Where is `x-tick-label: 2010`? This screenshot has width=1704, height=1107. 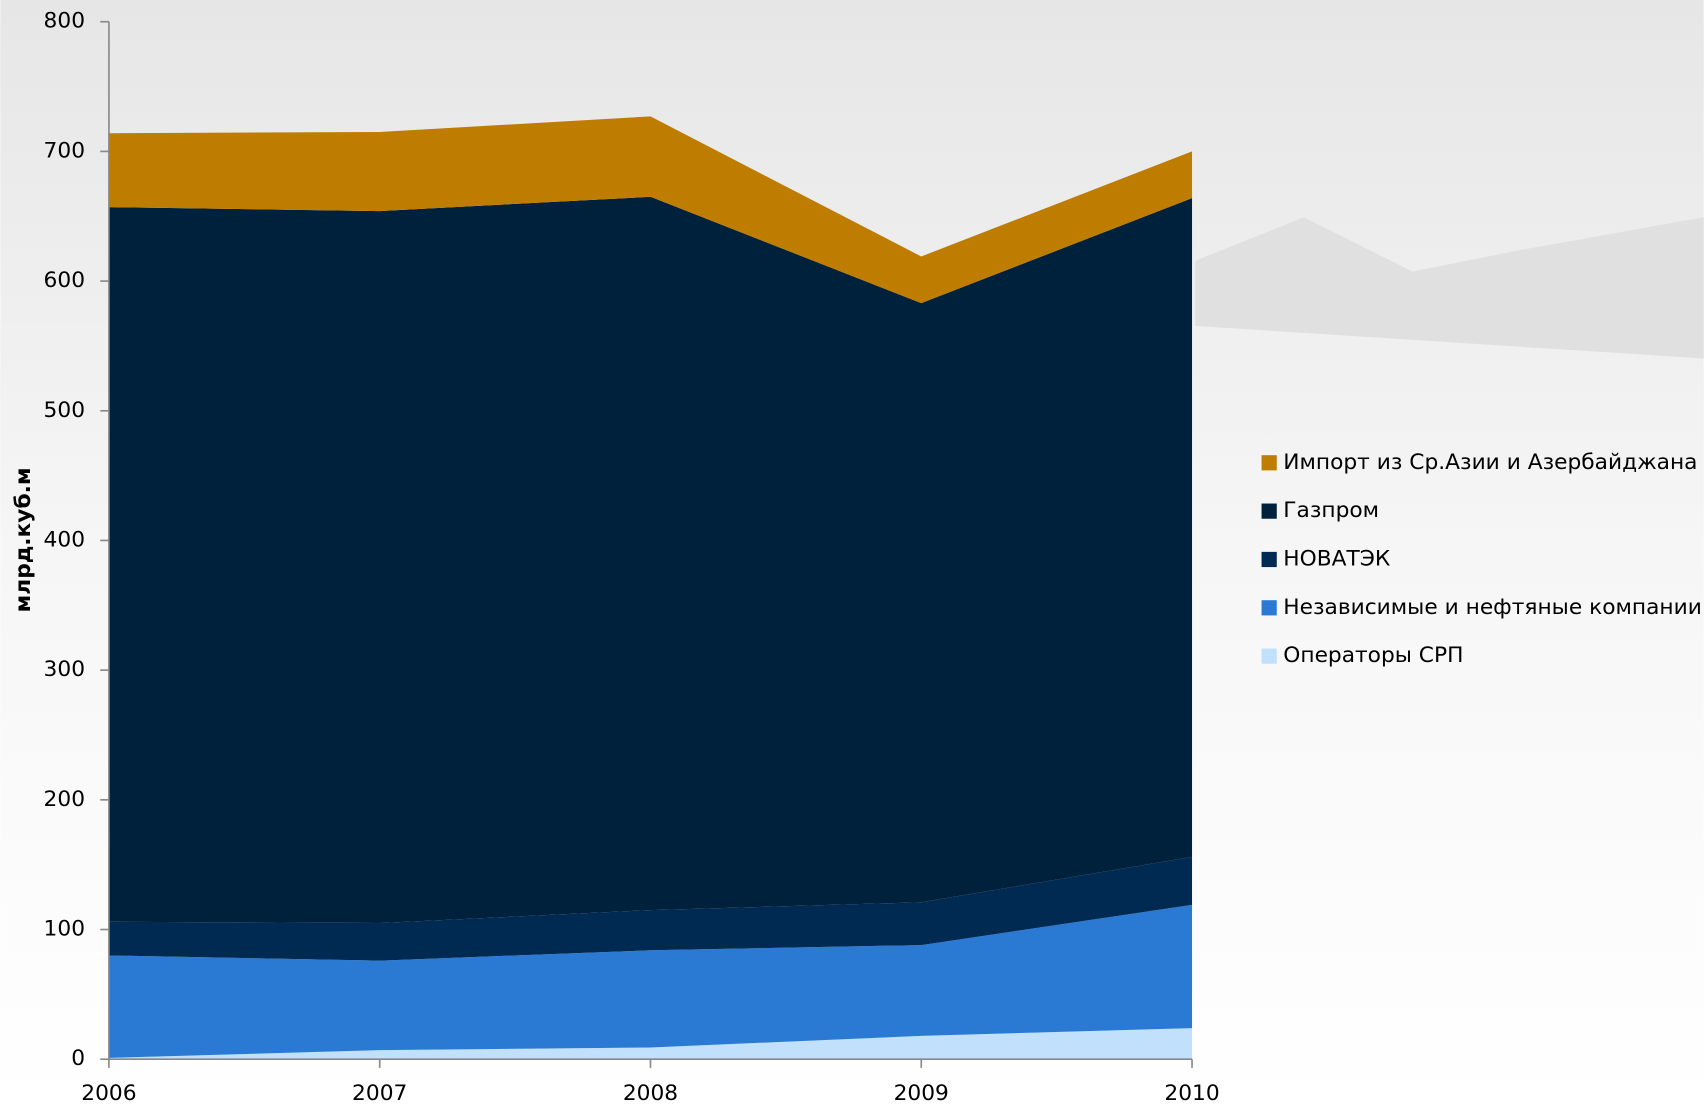
x-tick-label: 2010 is located at coordinates (1191, 1093).